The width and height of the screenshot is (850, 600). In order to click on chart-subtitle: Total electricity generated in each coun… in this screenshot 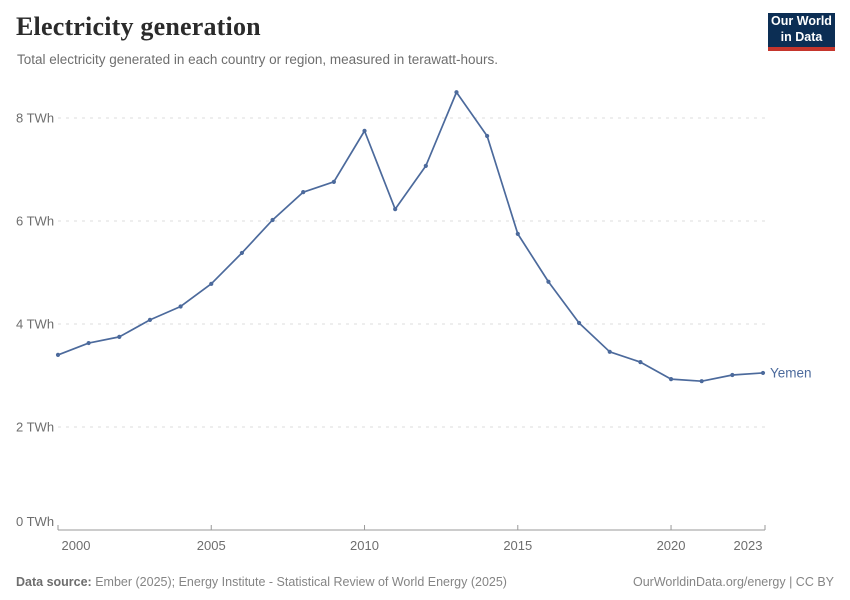, I will do `click(257, 59)`.